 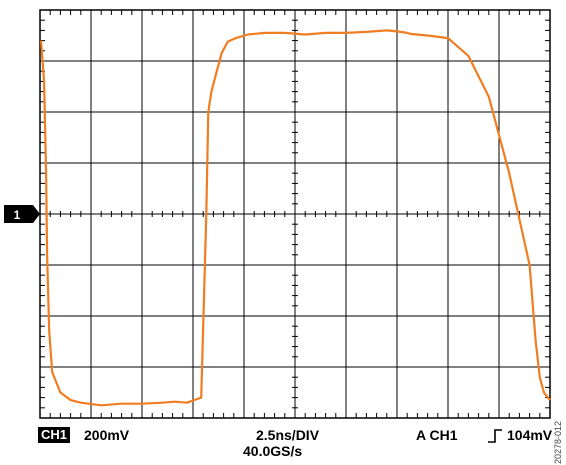 What do you see at coordinates (495, 436) in the screenshot?
I see `rising-edge-icon` at bounding box center [495, 436].